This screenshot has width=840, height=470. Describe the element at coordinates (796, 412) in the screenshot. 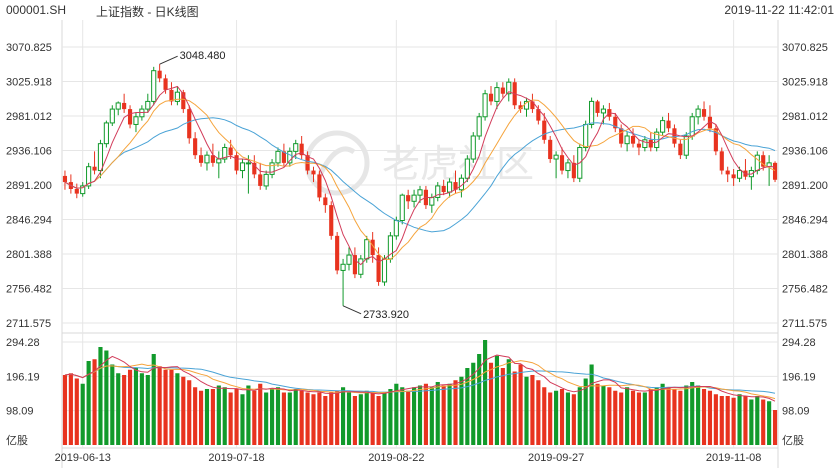

I see `volume-tick-label-right: 98.09` at that location.